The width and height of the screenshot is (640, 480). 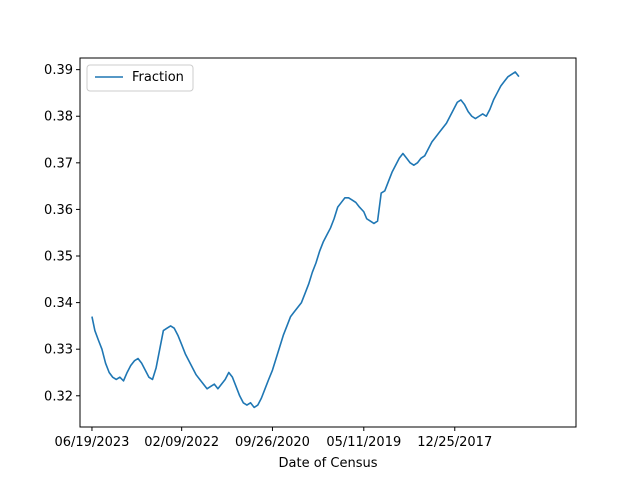 What do you see at coordinates (272, 442) in the screenshot?
I see `x-tick-label: 09/26/2020` at bounding box center [272, 442].